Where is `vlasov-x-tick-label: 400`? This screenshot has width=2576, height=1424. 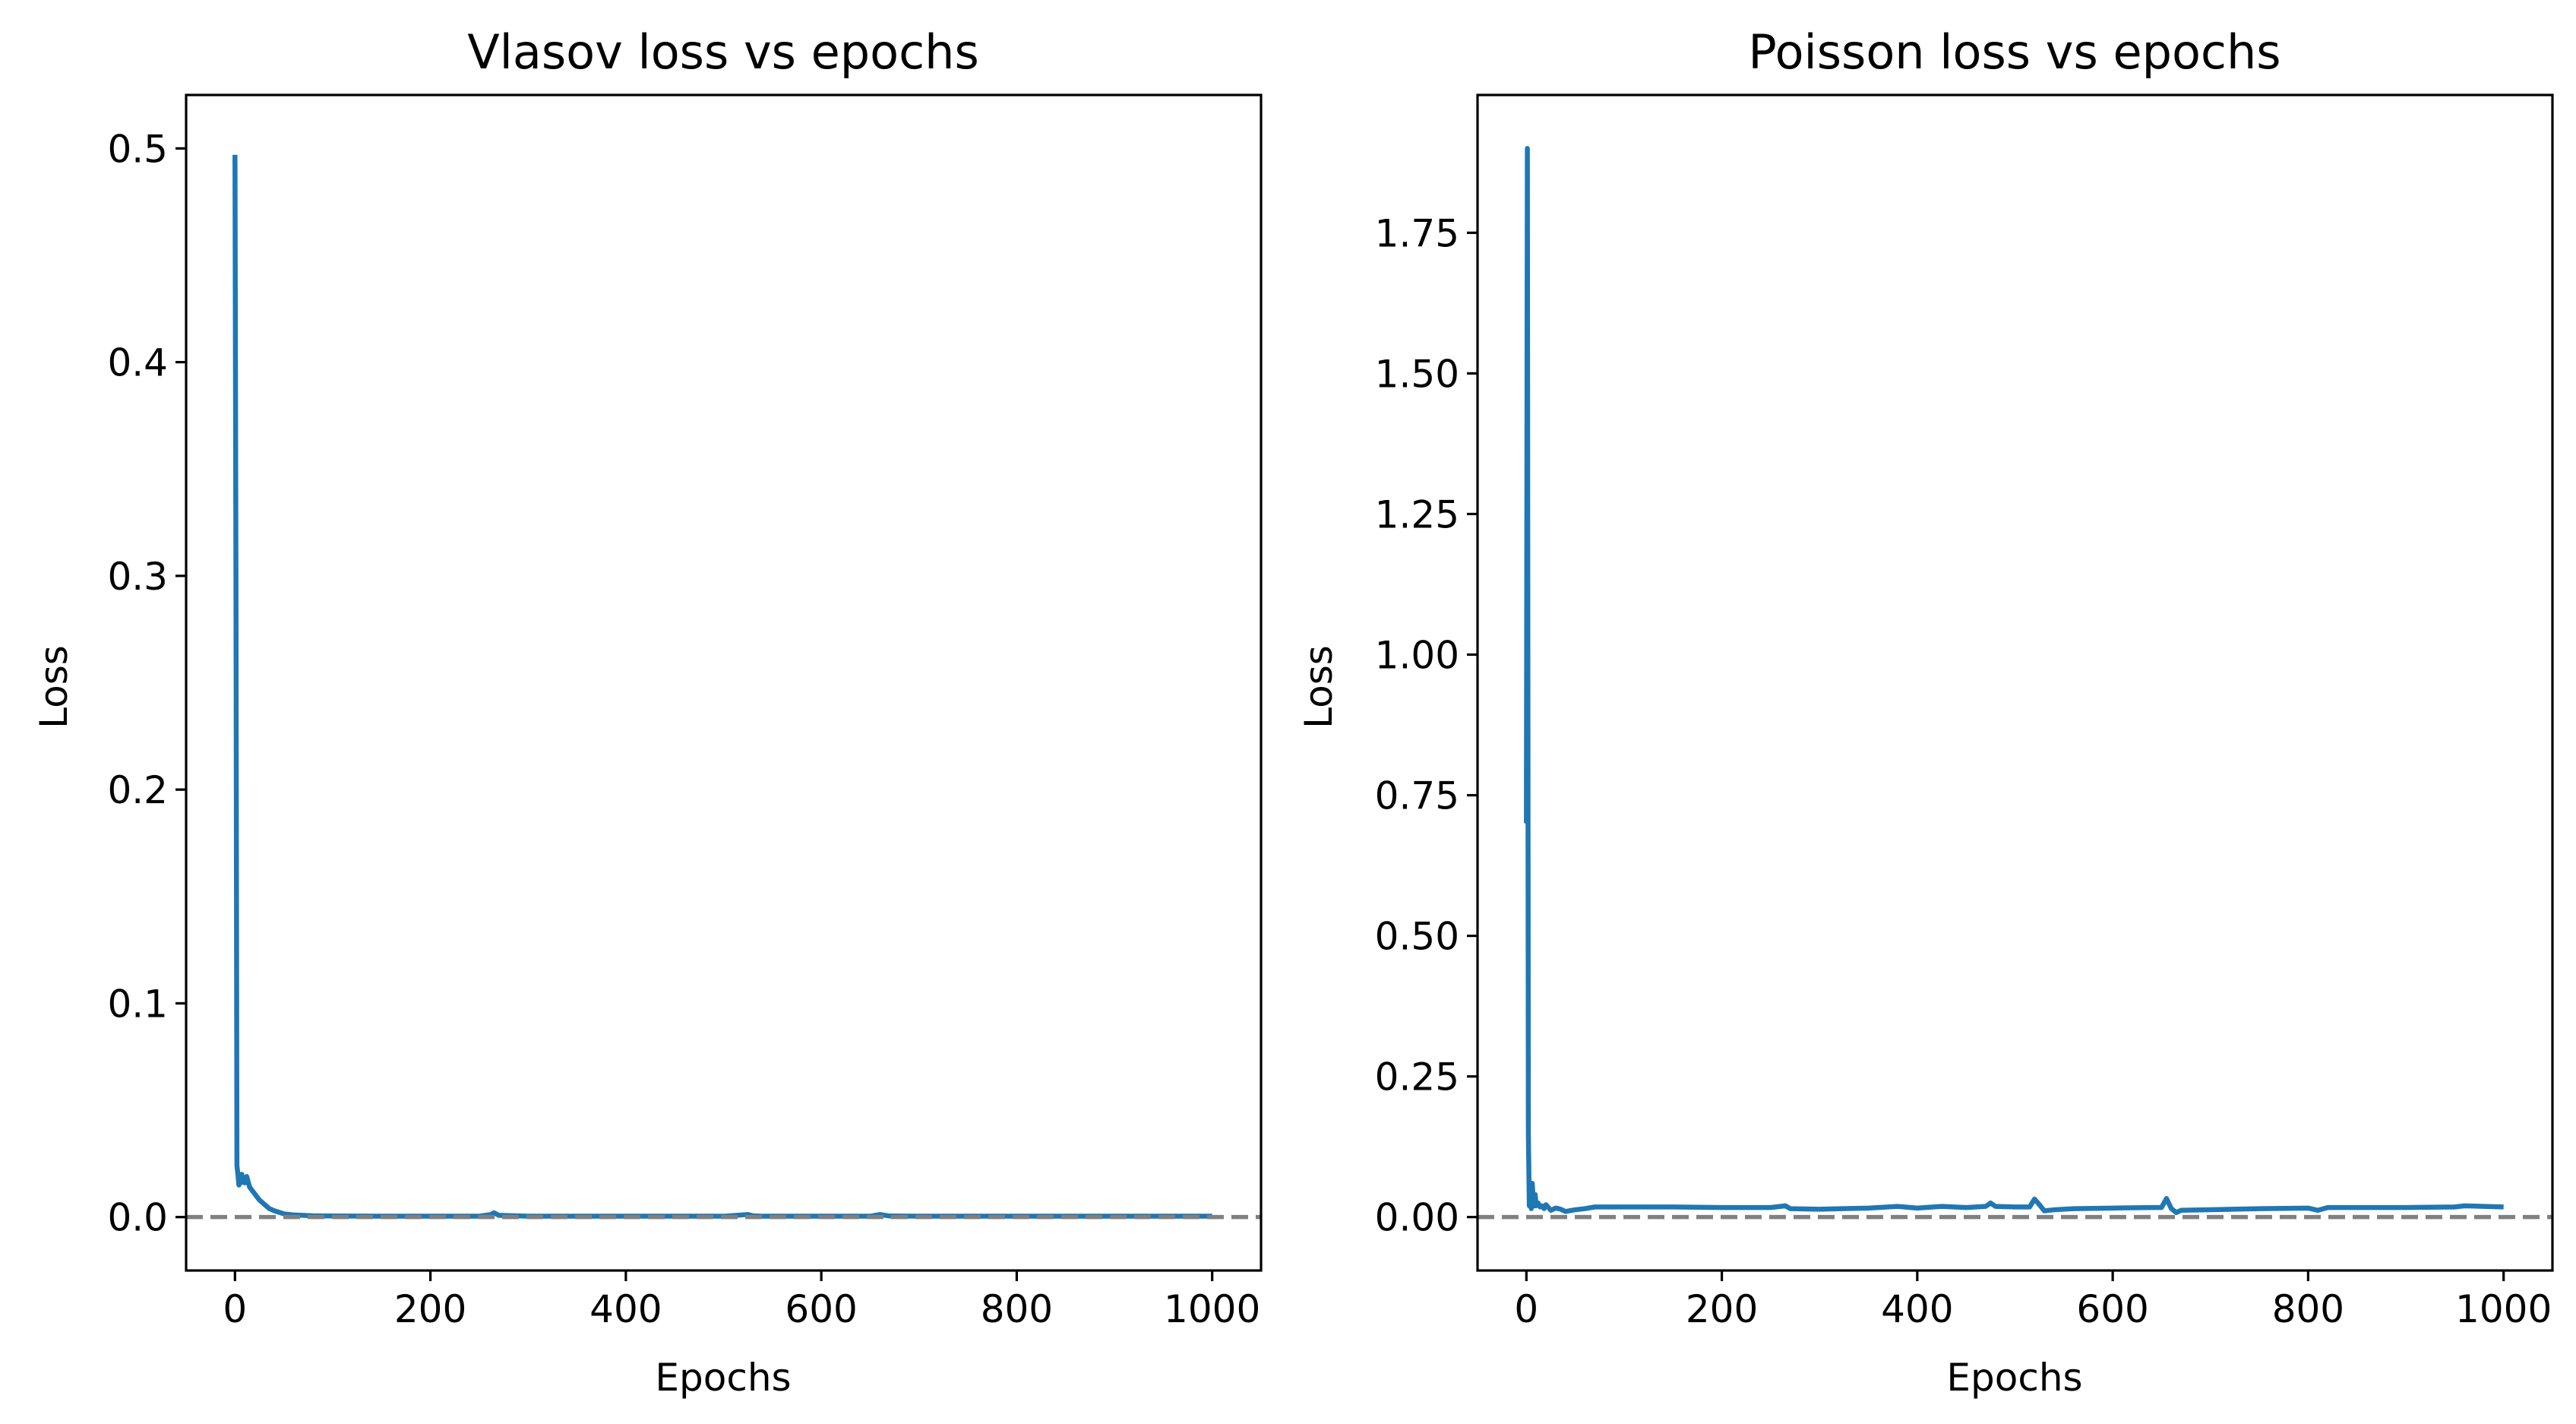 vlasov-x-tick-label: 400 is located at coordinates (625, 1309).